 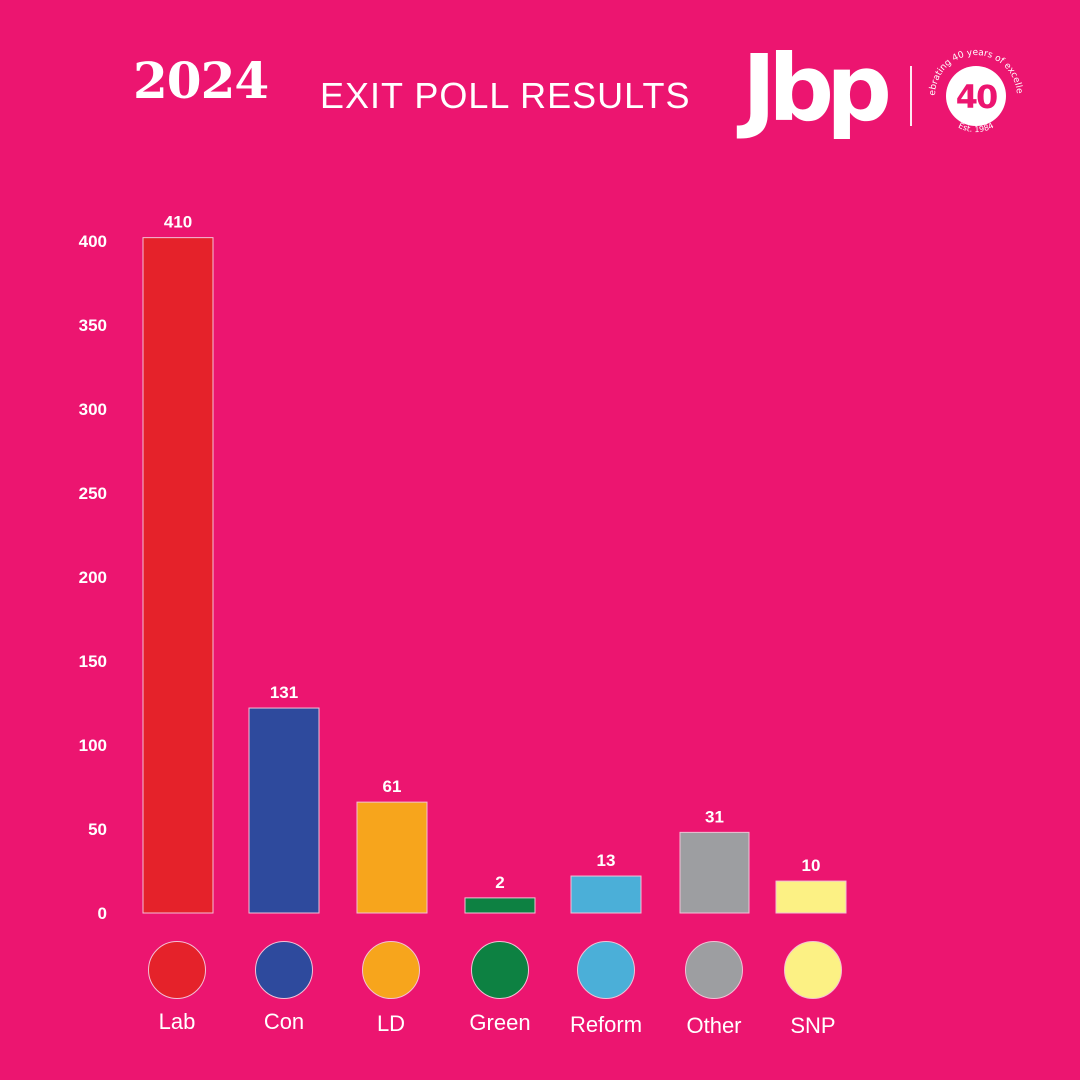 I want to click on legend-swatch-con, so click(x=284, y=970).